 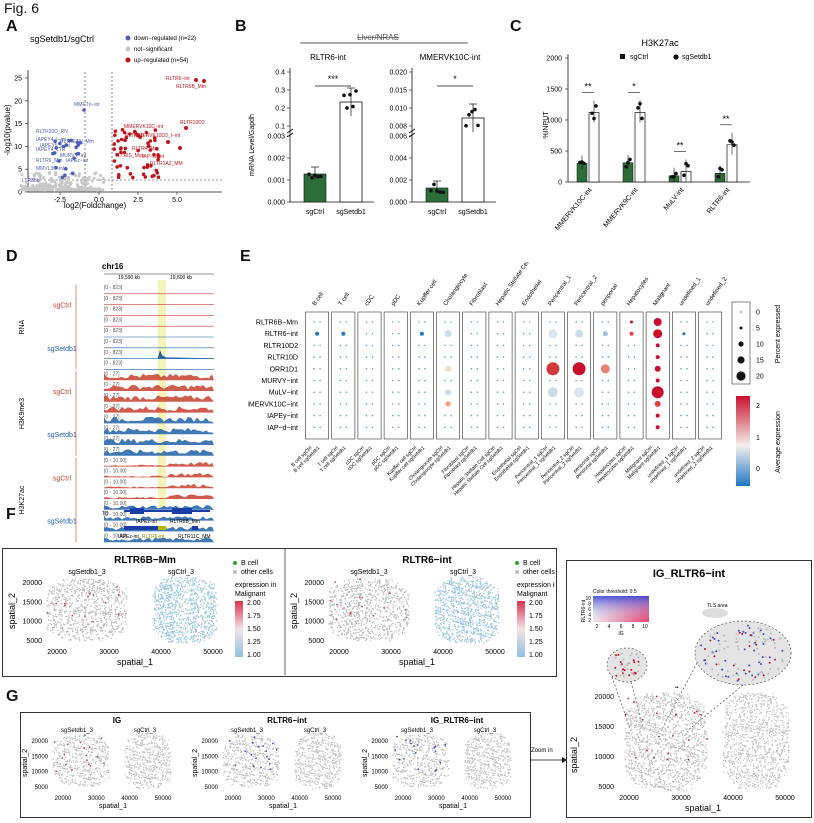 What do you see at coordinates (60, 143) in the screenshot?
I see `volcano-point-down` at bounding box center [60, 143].